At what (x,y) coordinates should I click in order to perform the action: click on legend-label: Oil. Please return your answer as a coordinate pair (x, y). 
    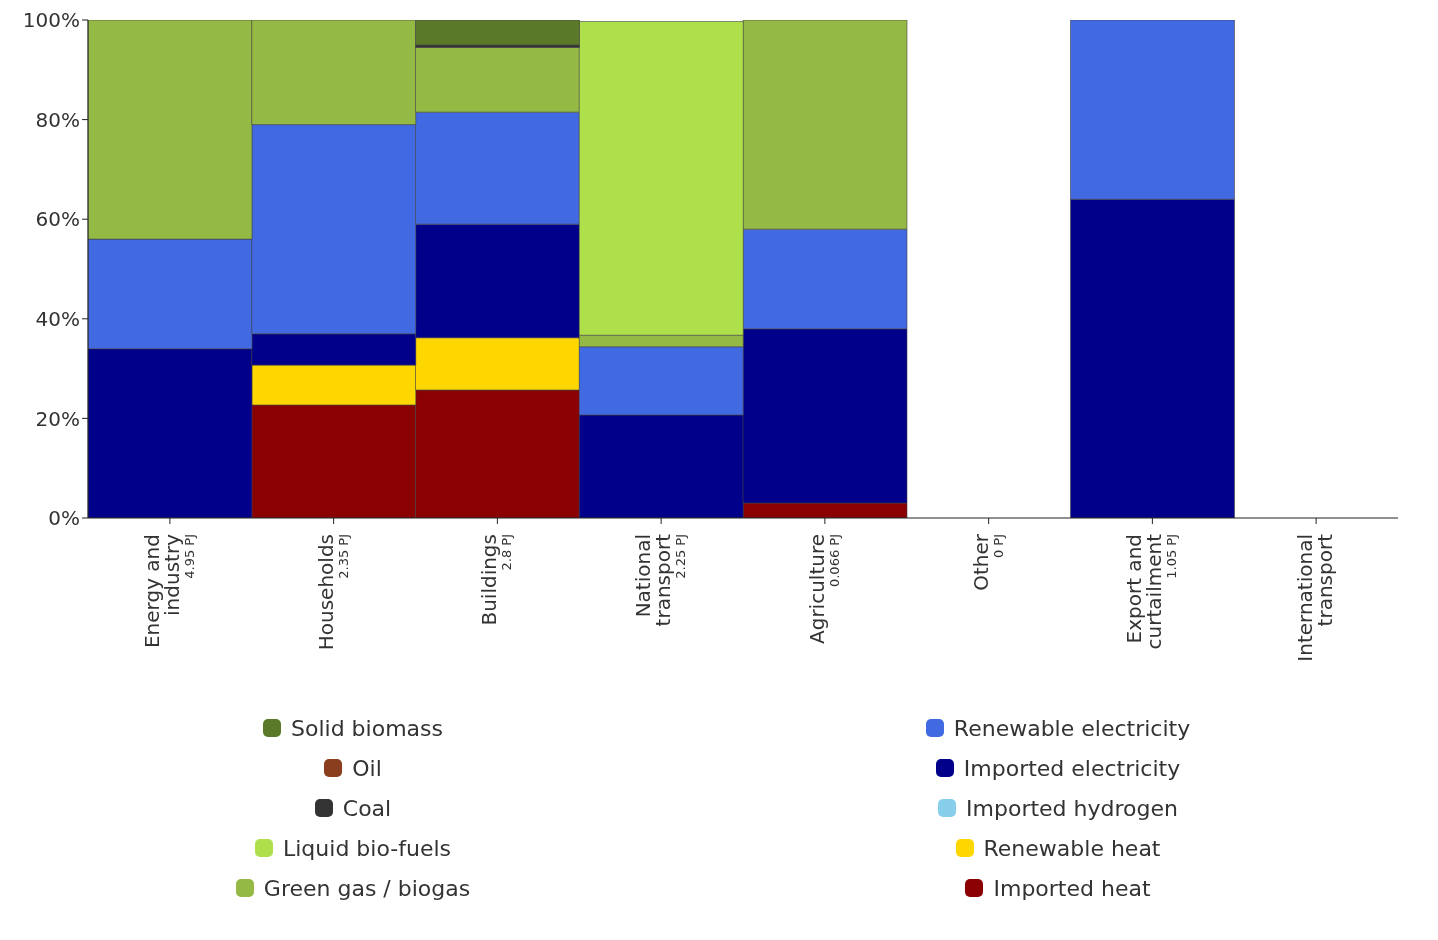
    Looking at the image, I should click on (367, 768).